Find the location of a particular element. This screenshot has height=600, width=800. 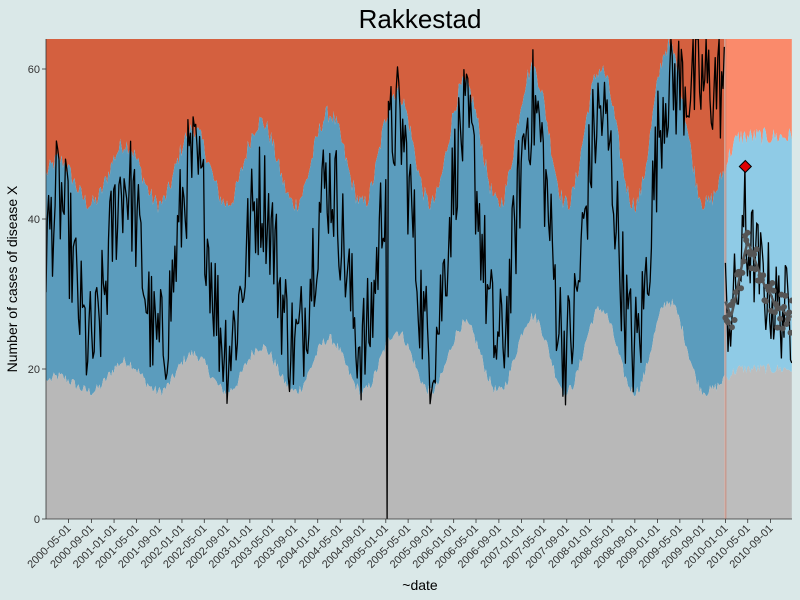

y-tick-label: 0 is located at coordinates (37, 520).